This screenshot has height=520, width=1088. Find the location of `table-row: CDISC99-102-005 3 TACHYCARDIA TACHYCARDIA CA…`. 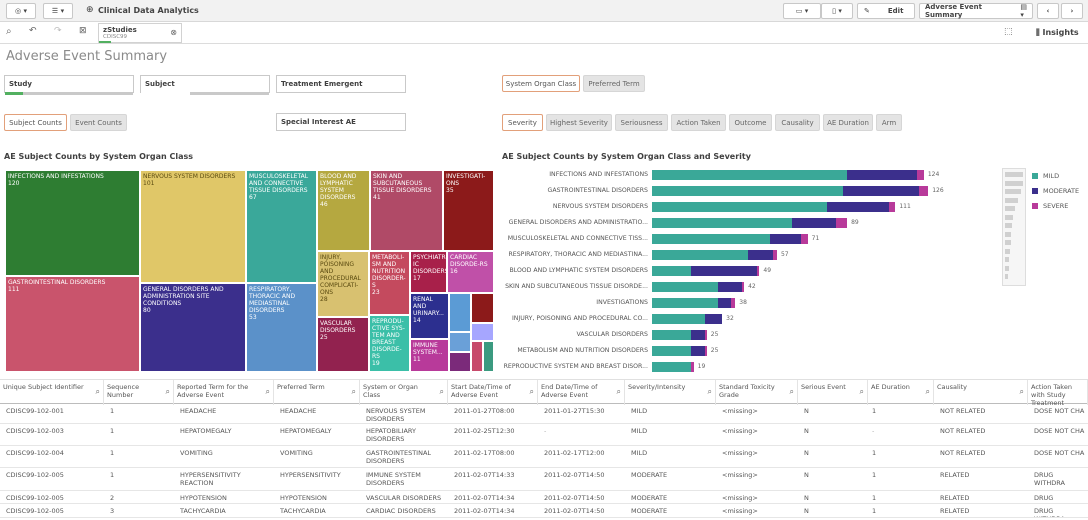

table-row: CDISC99-102-005 3 TACHYCARDIA TACHYCARDIA CA… is located at coordinates (544, 511).